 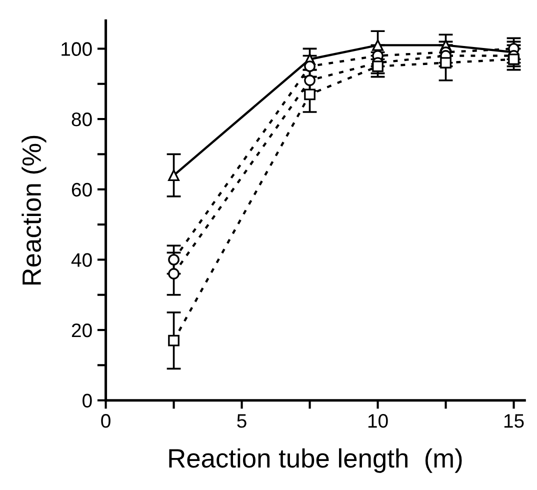 I want to click on x-tick-label: 15, so click(x=514, y=421).